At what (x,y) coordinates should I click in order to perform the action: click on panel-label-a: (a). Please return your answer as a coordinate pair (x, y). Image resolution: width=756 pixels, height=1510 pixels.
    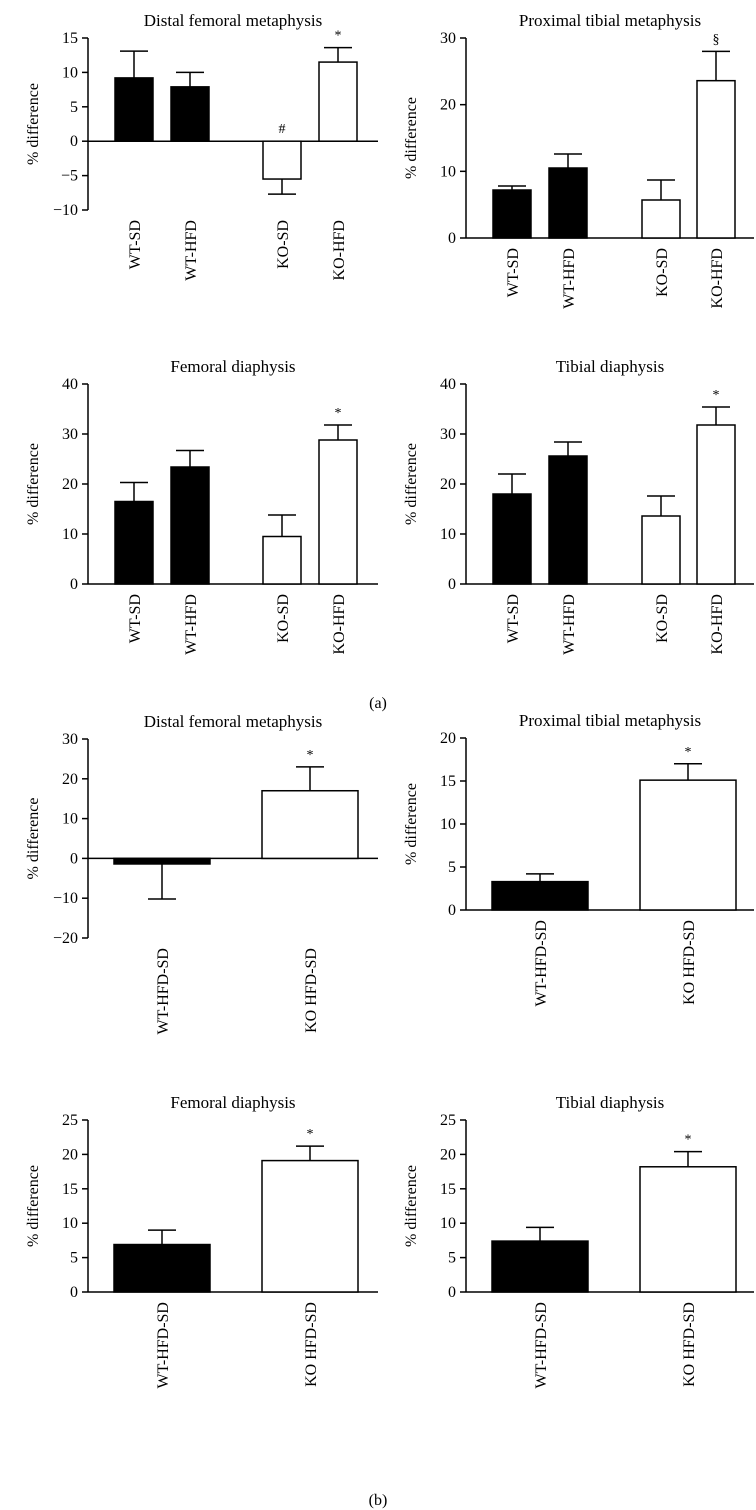
    Looking at the image, I should click on (378, 703).